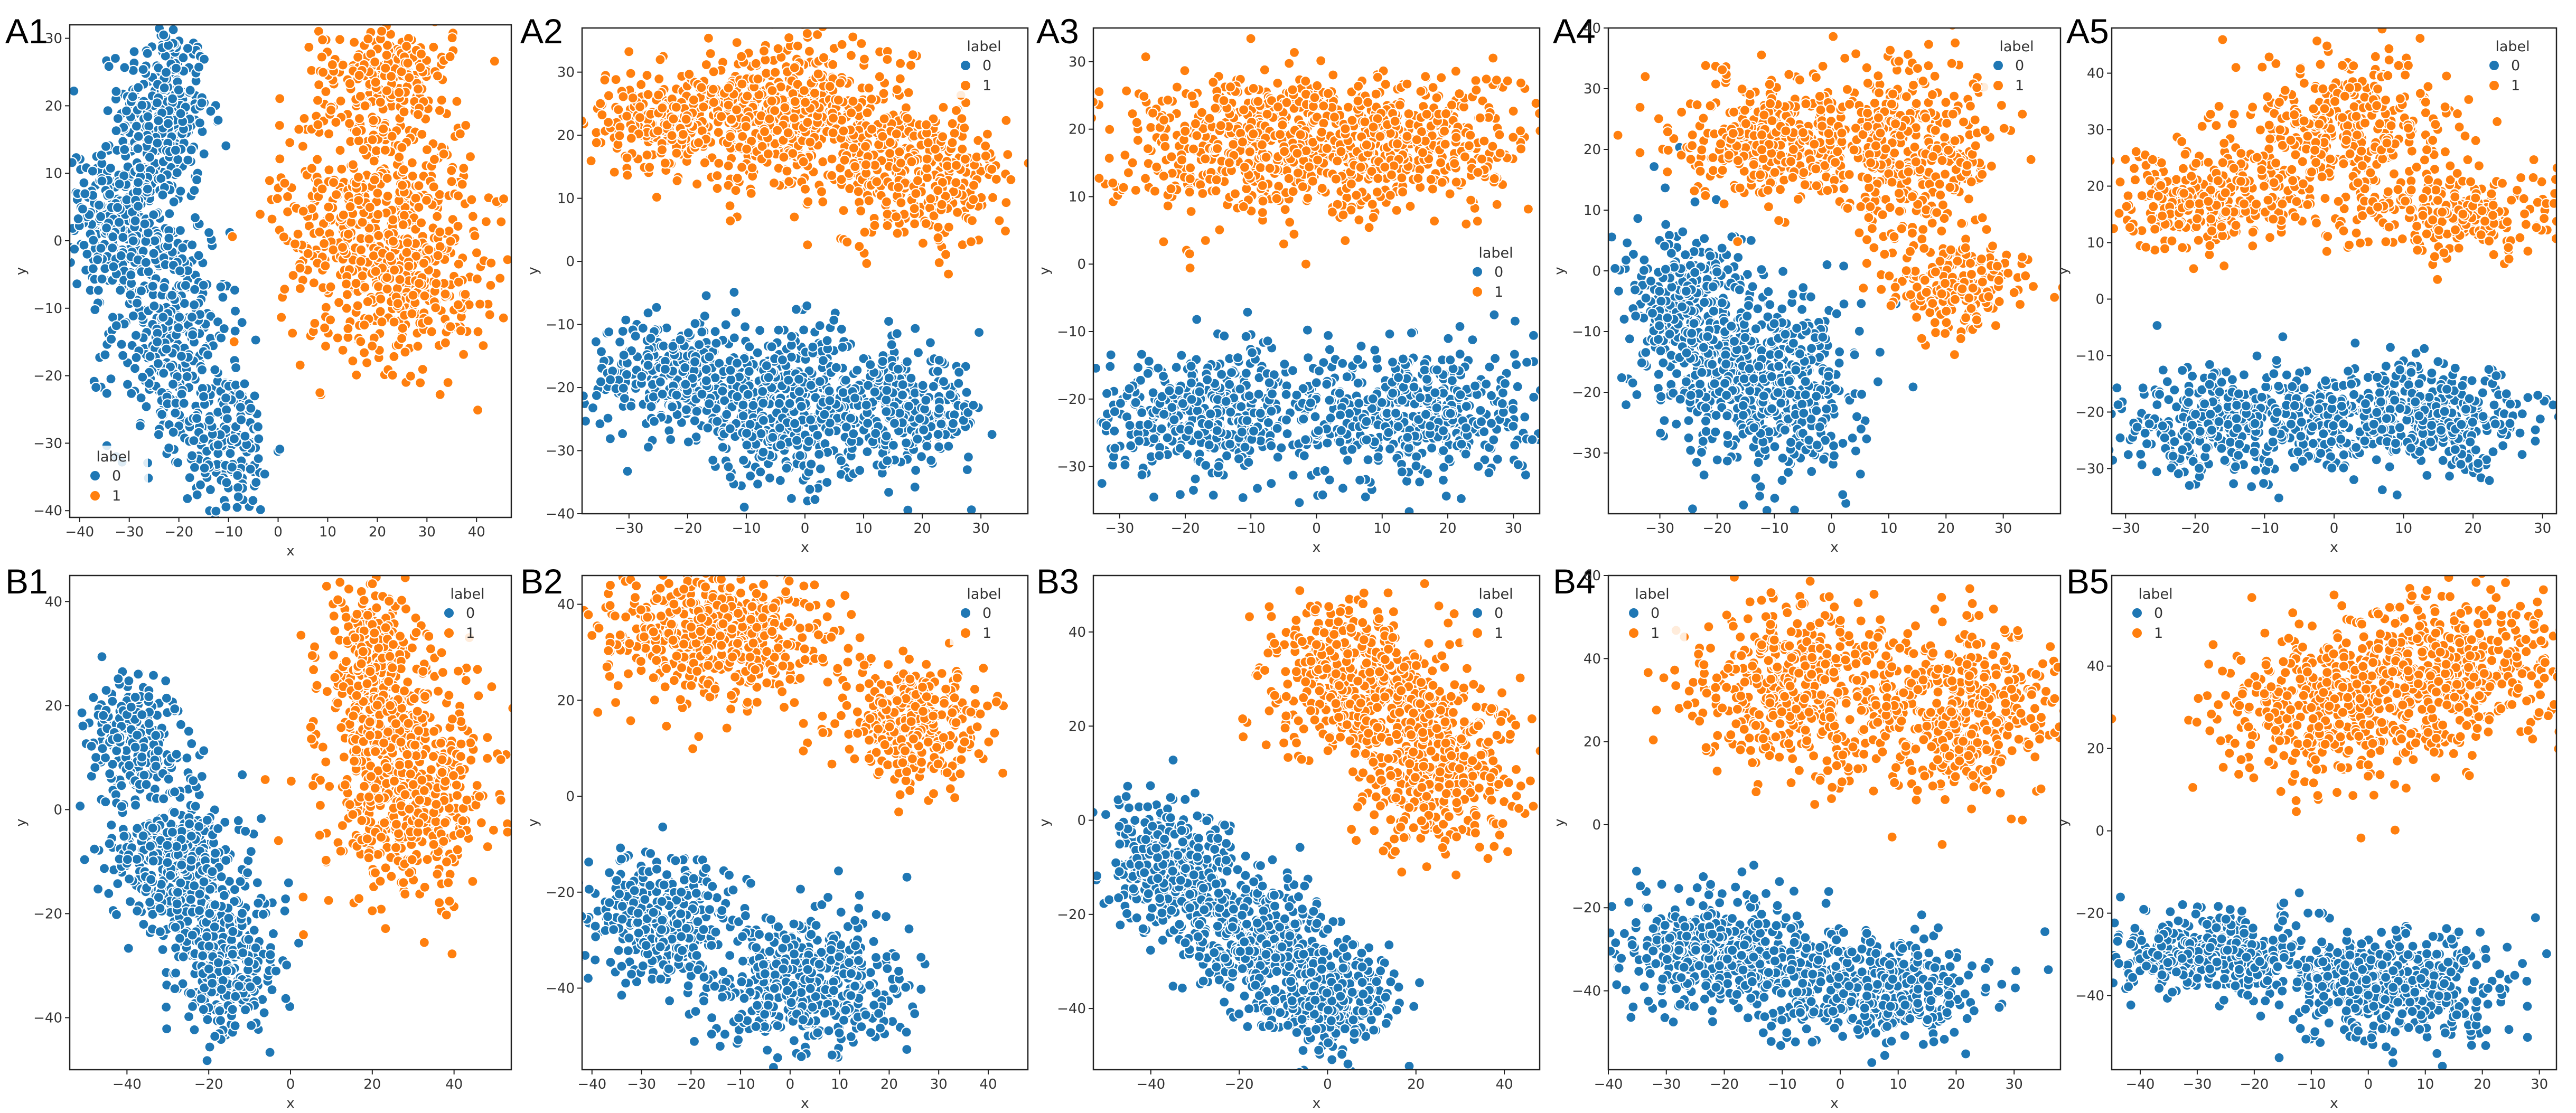 The width and height of the screenshot is (2576, 1113). Describe the element at coordinates (566, 199) in the screenshot. I see `y-tick-label: 10` at that location.